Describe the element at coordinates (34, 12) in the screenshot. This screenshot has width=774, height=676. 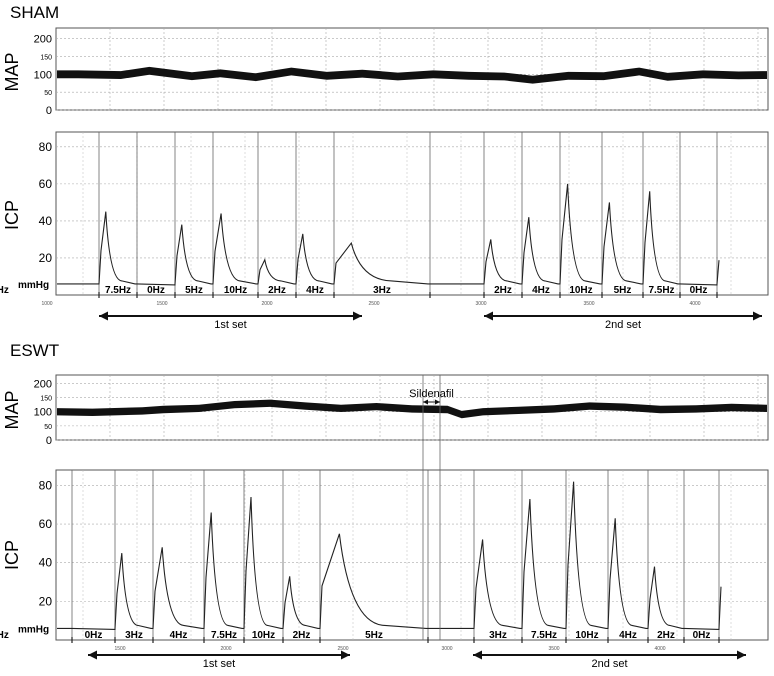
I see `panel-title: SHAM` at that location.